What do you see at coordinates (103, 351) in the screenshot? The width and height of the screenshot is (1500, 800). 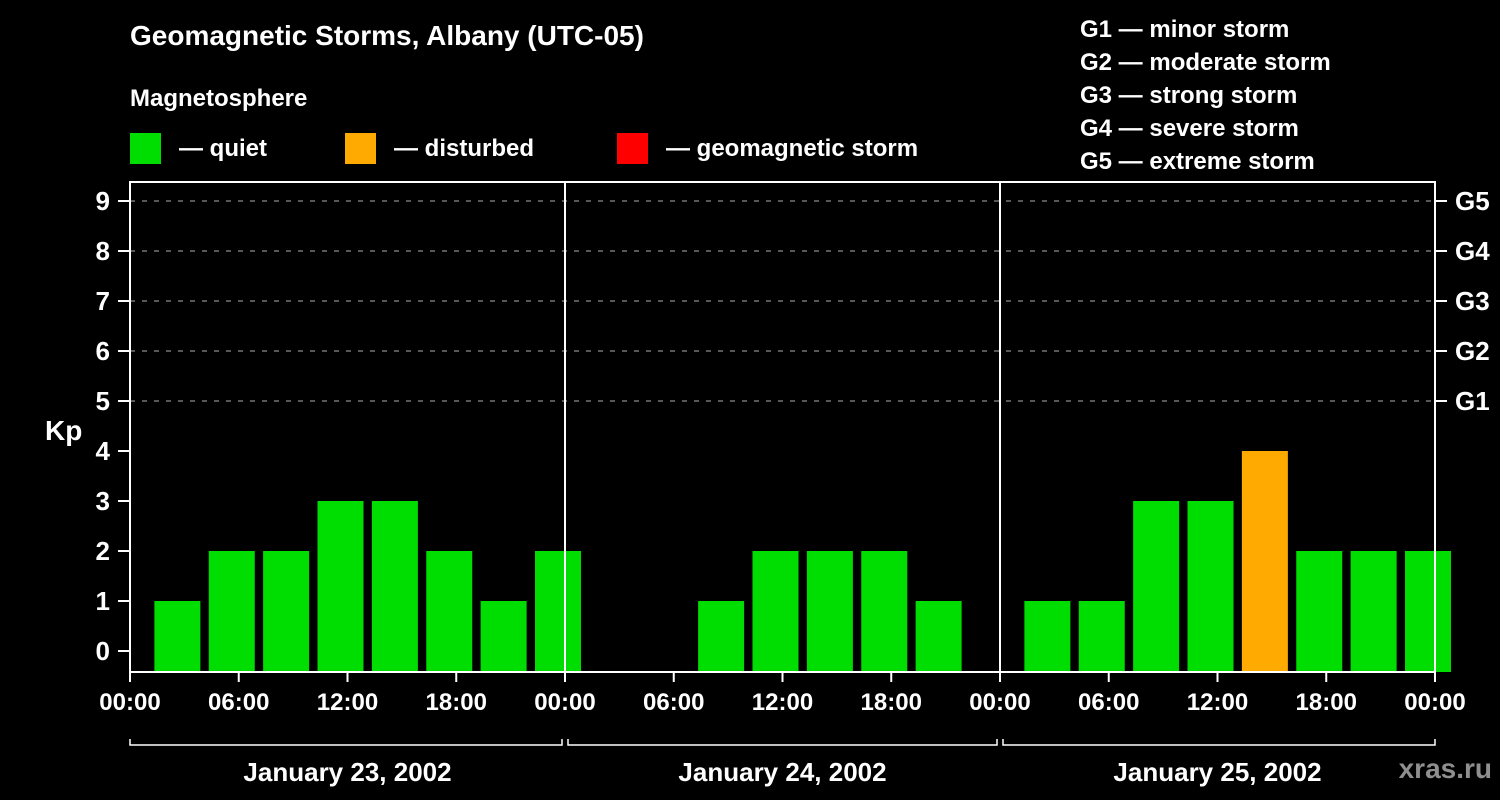 I see `y-tick-label: 6` at bounding box center [103, 351].